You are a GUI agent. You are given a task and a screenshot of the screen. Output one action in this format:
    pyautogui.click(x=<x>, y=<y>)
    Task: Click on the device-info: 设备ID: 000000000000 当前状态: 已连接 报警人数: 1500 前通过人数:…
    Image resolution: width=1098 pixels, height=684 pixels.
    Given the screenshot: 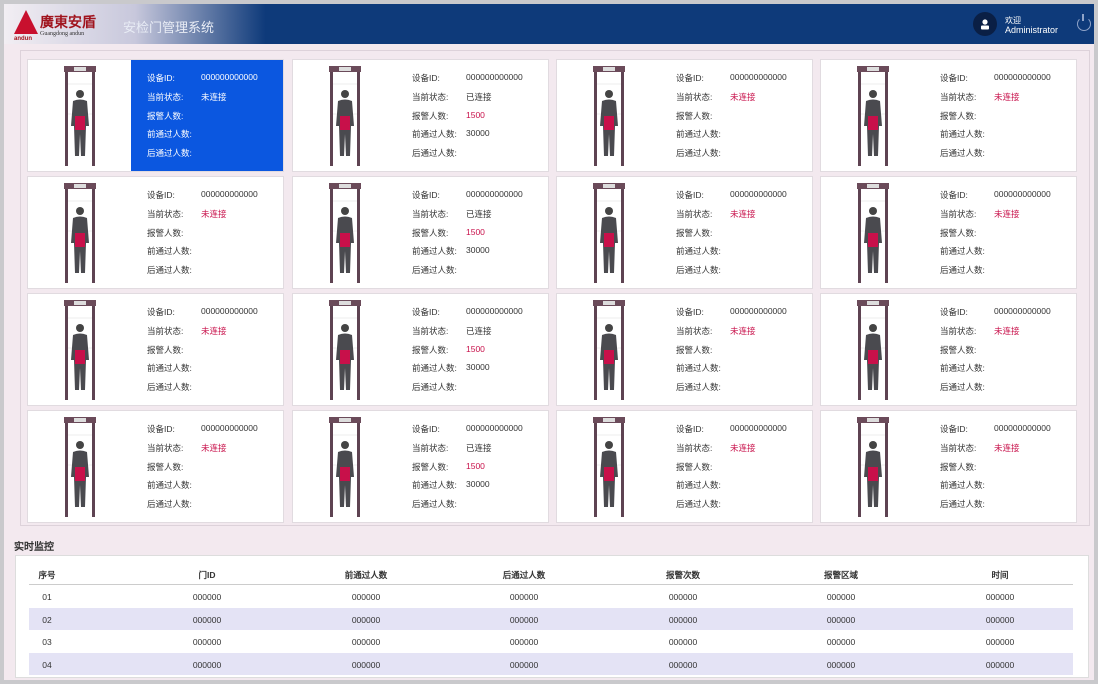 What is the action you would take?
    pyautogui.click(x=472, y=115)
    